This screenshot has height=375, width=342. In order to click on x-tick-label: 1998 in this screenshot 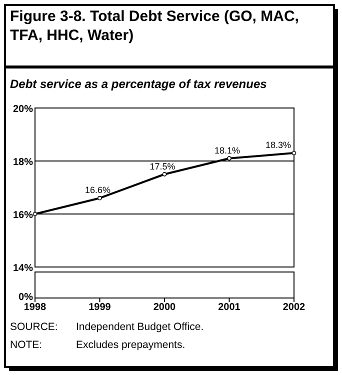, I will do `click(35, 307)`.